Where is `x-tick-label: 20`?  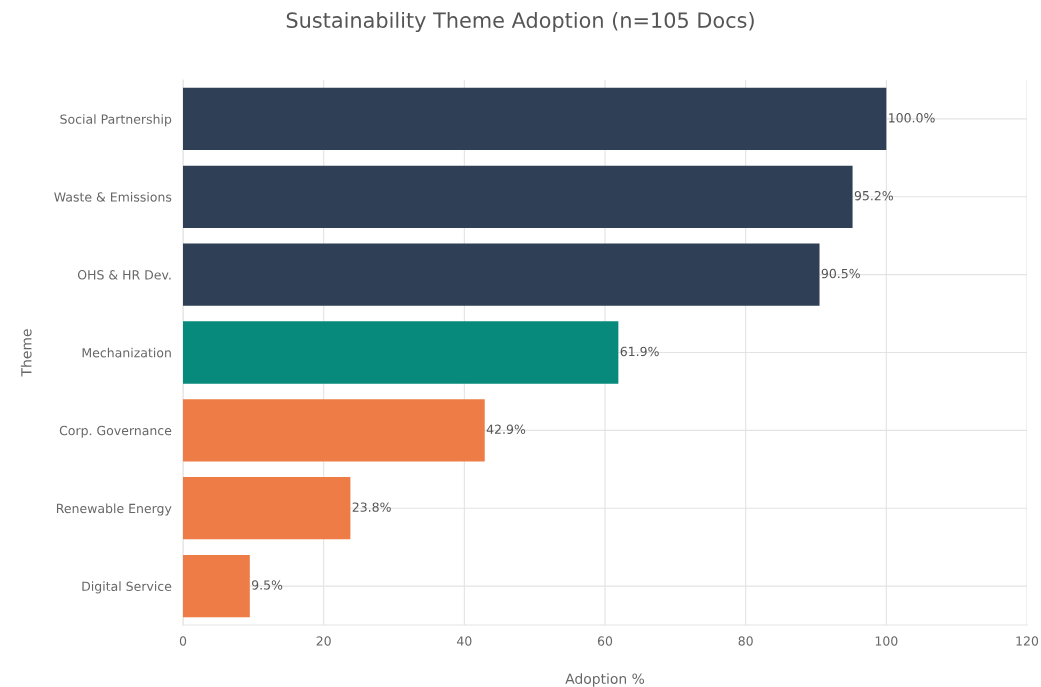 x-tick-label: 20 is located at coordinates (323, 641).